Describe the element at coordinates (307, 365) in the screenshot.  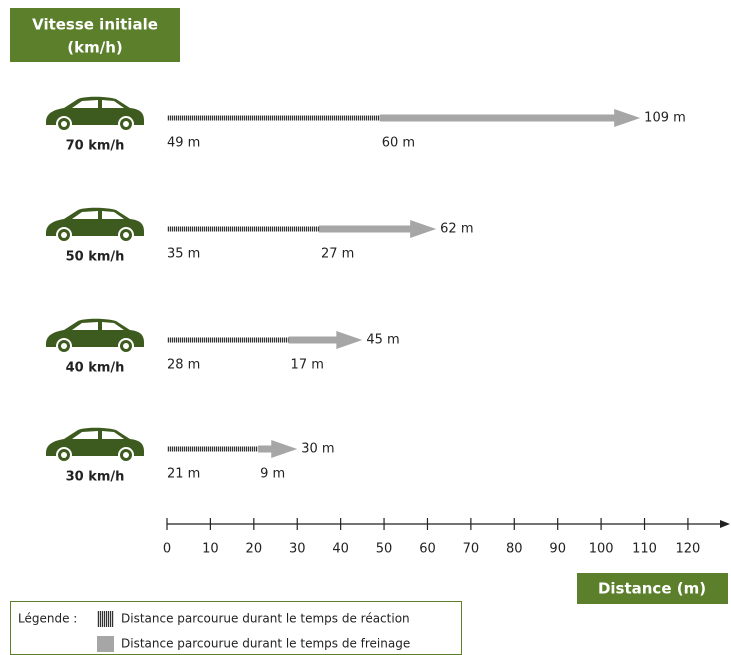
I see `value-label: 17 m` at that location.